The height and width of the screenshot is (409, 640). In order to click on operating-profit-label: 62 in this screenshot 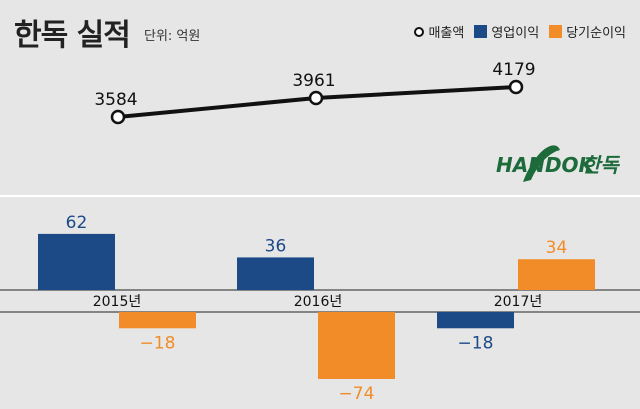, I will do `click(77, 223)`.